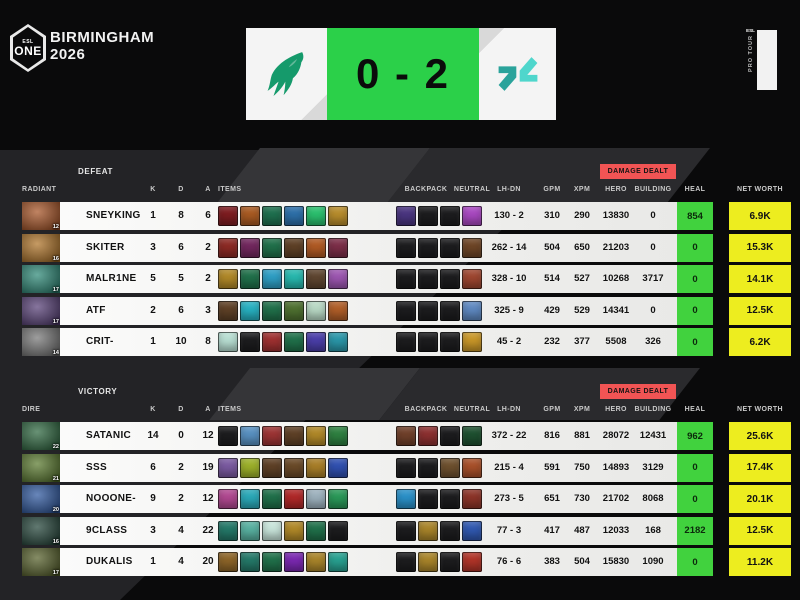  What do you see at coordinates (695, 216) in the screenshot?
I see `heal-value: 854` at bounding box center [695, 216].